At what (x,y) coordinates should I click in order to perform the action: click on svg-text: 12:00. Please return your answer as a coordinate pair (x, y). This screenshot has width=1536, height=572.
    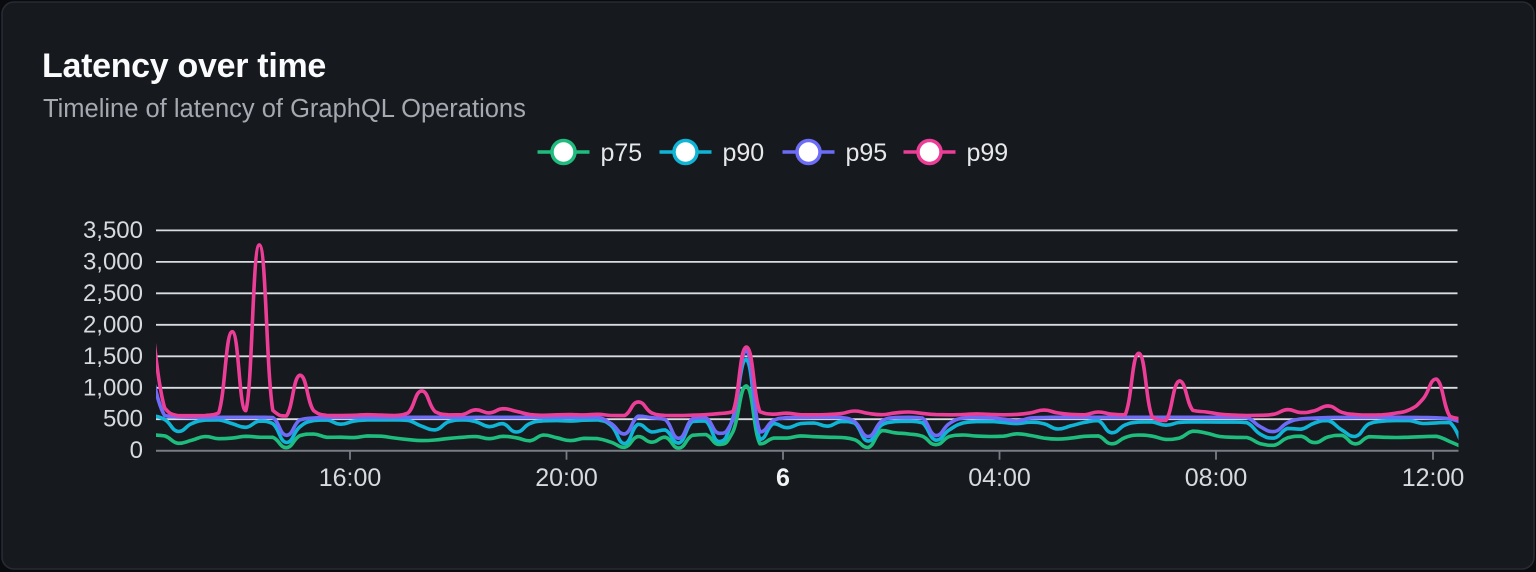
    Looking at the image, I should click on (1433, 478).